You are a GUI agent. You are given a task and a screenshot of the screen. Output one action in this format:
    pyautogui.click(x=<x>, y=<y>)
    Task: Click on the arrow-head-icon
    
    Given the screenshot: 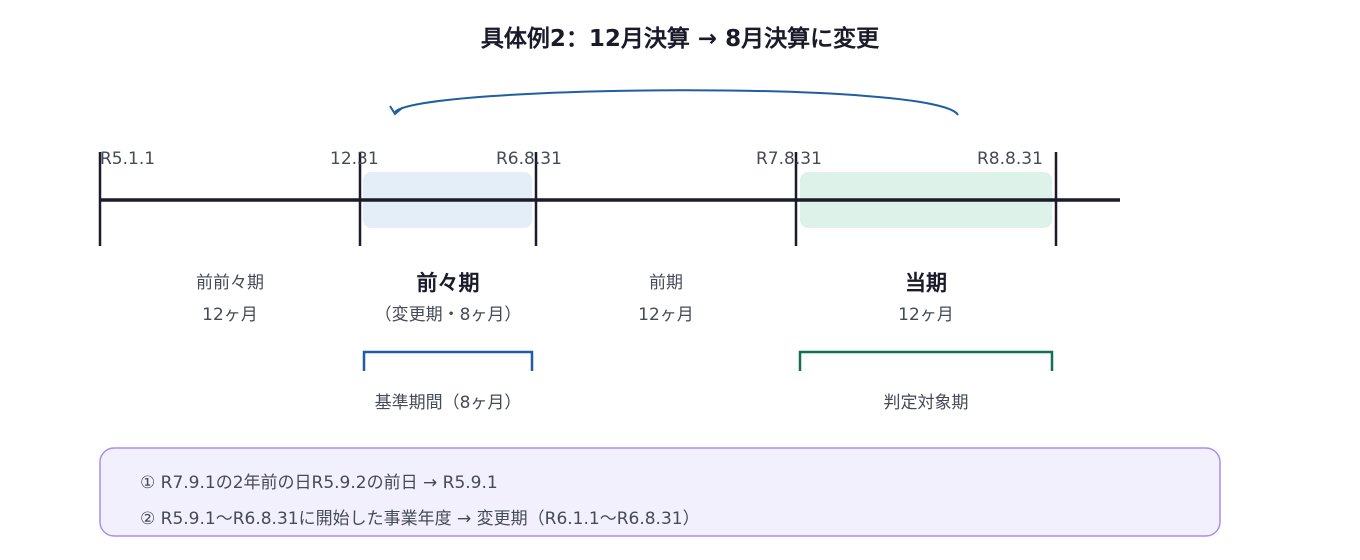 What is the action you would take?
    pyautogui.click(x=396, y=110)
    